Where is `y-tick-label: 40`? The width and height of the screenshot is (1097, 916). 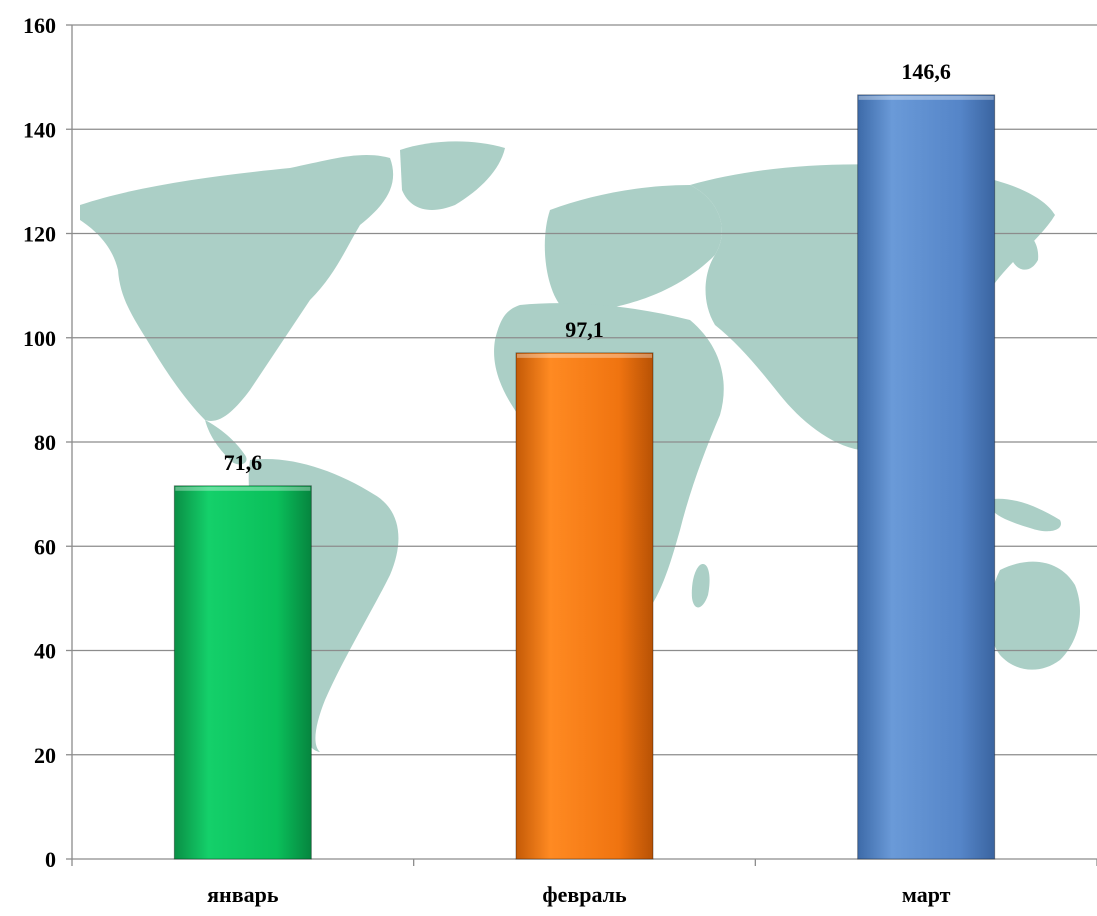 y-tick-label: 40 is located at coordinates (45, 651).